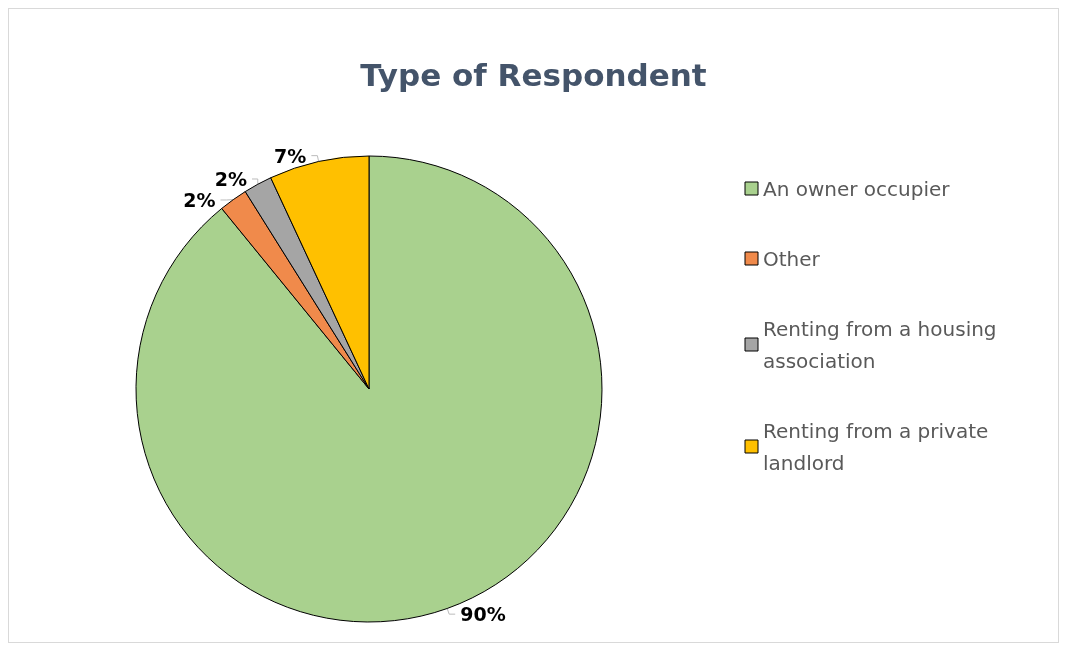 This screenshot has height=651, width=1067. What do you see at coordinates (483, 614) in the screenshot?
I see `data-label: 90%` at bounding box center [483, 614].